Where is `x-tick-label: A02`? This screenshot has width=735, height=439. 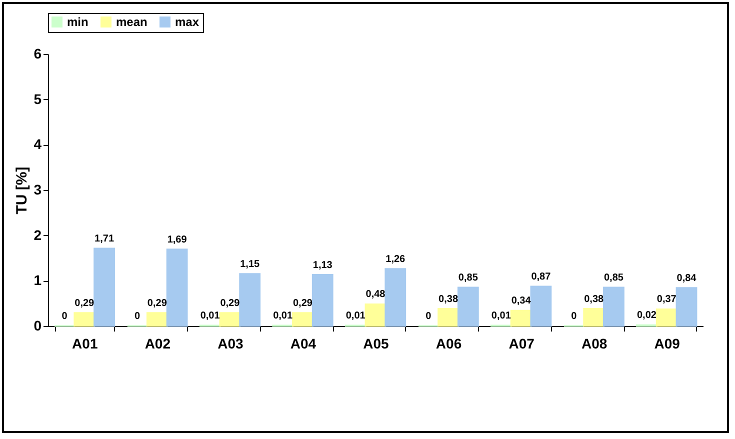 x-tick-label: A02 is located at coordinates (157, 344).